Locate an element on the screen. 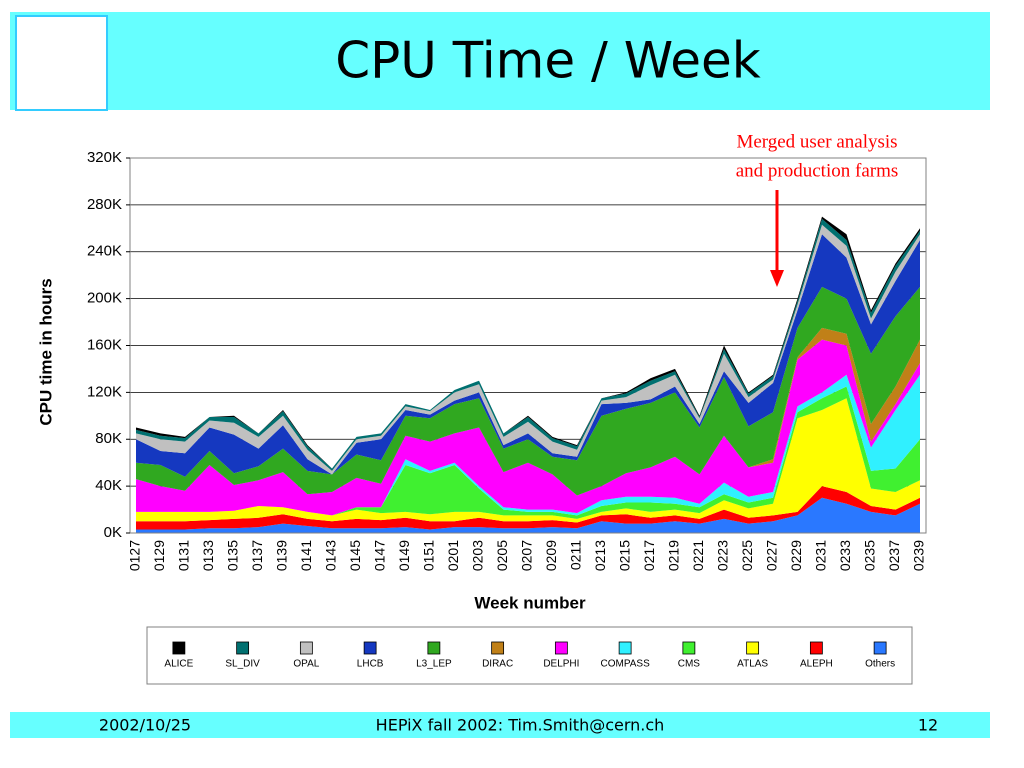 The height and width of the screenshot is (768, 1024). x-tick-label: 0239 is located at coordinates (919, 555).